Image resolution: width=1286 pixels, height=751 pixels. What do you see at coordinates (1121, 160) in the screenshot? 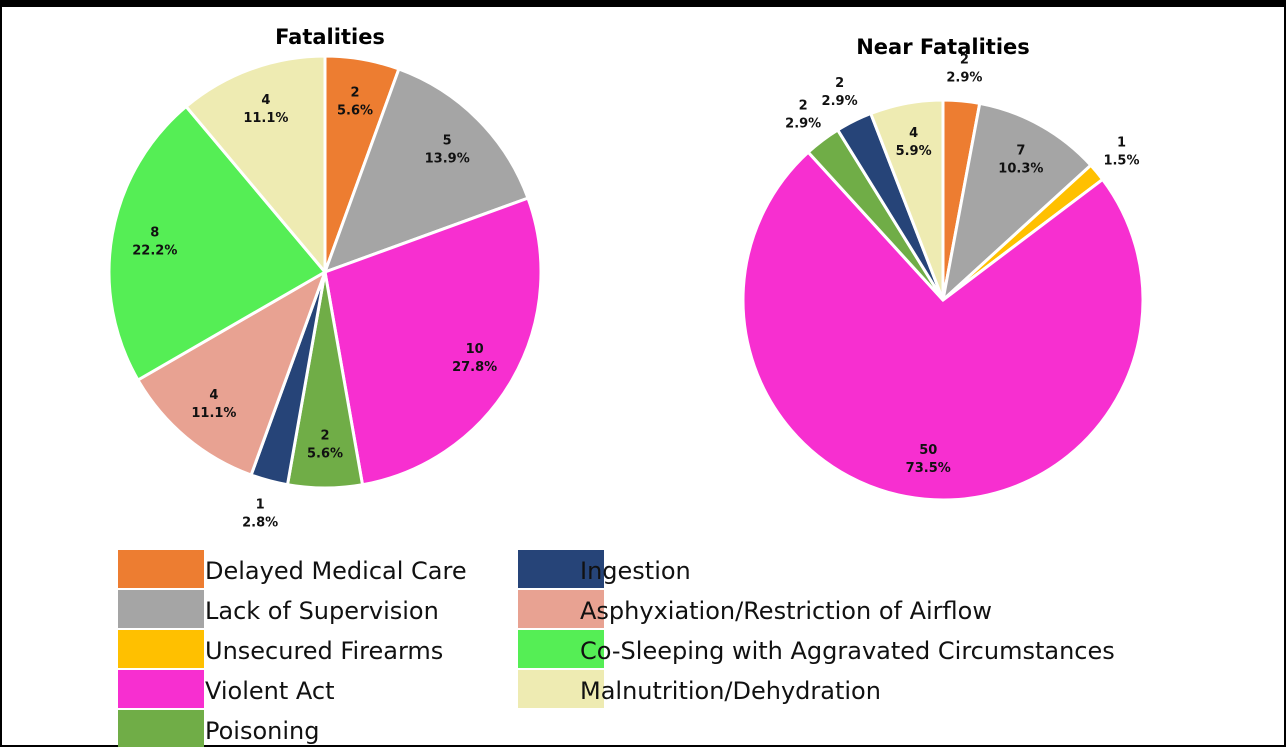
I see `slice-percent-label: 1.5%` at bounding box center [1121, 160].